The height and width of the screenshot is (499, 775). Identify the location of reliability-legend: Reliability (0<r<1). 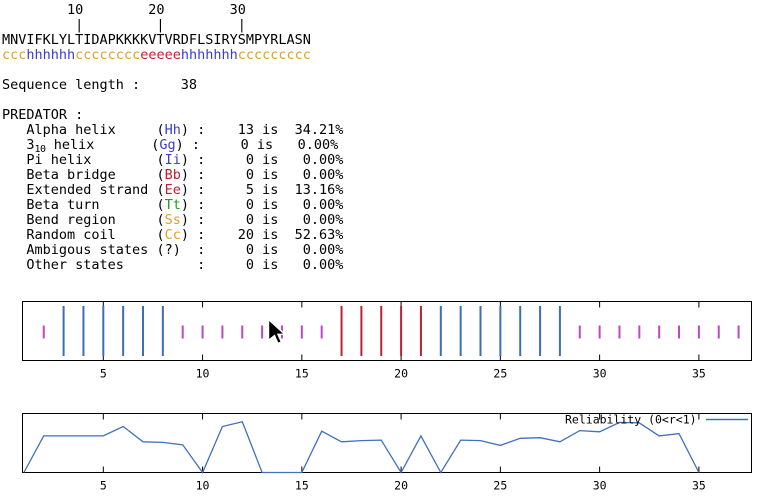
(656, 420).